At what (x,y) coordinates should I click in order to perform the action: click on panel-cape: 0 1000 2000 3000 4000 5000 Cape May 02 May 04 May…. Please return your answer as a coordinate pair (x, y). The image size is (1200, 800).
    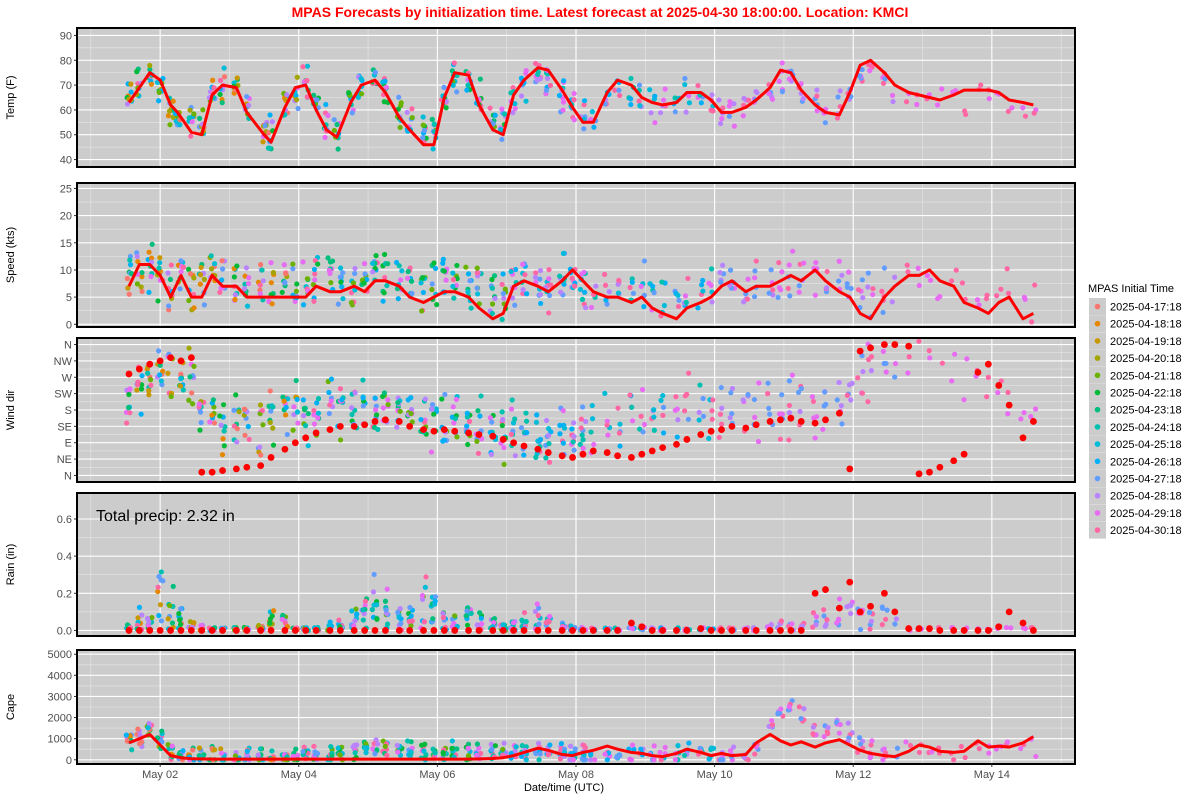
    Looking at the image, I should click on (540, 715).